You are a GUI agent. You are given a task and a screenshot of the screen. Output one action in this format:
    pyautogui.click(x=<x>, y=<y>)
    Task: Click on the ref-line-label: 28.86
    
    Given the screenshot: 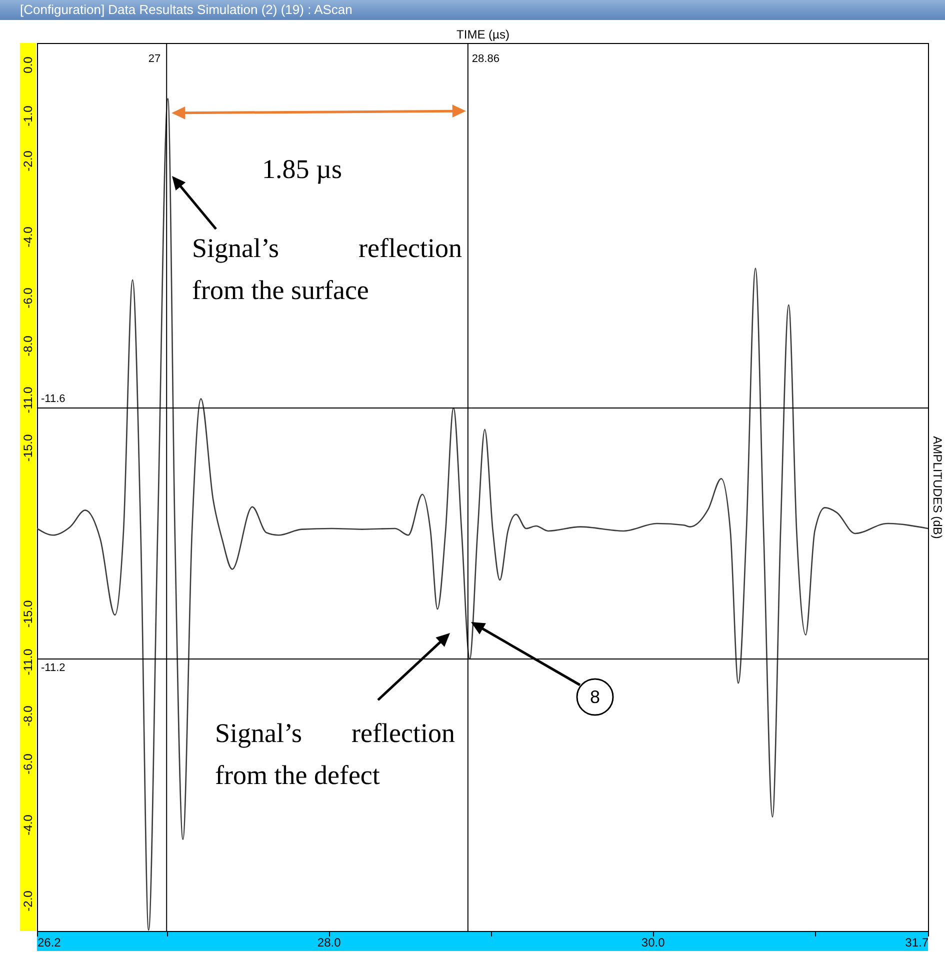 What is the action you would take?
    pyautogui.click(x=486, y=59)
    